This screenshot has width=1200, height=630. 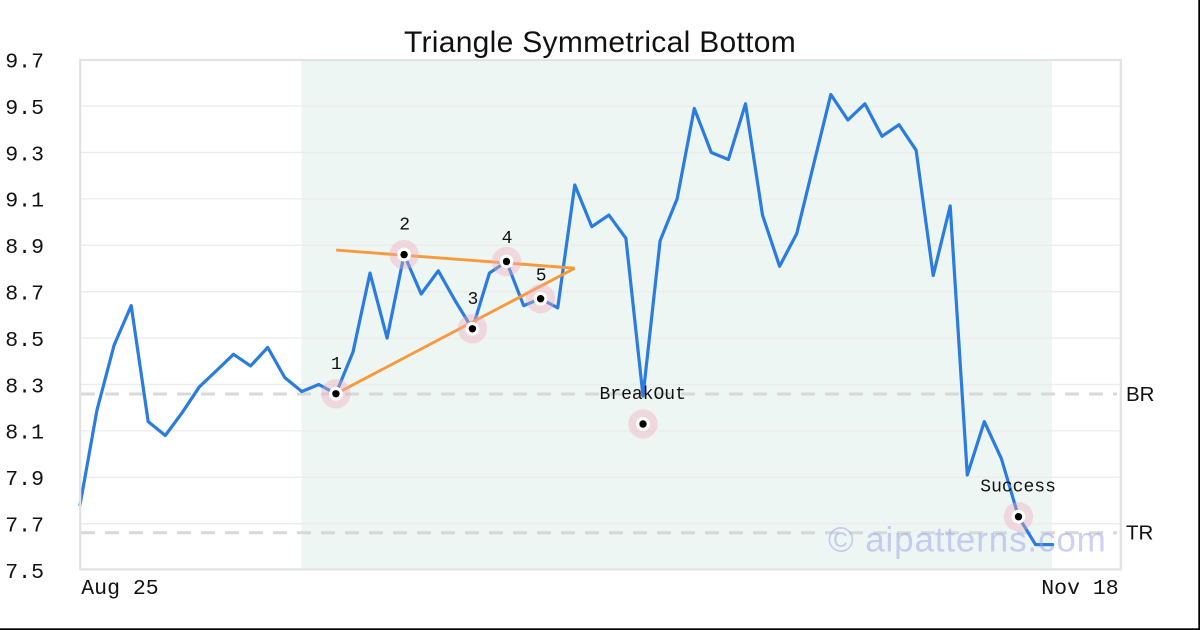 What do you see at coordinates (24, 480) in the screenshot?
I see `svg-text: 7.9` at bounding box center [24, 480].